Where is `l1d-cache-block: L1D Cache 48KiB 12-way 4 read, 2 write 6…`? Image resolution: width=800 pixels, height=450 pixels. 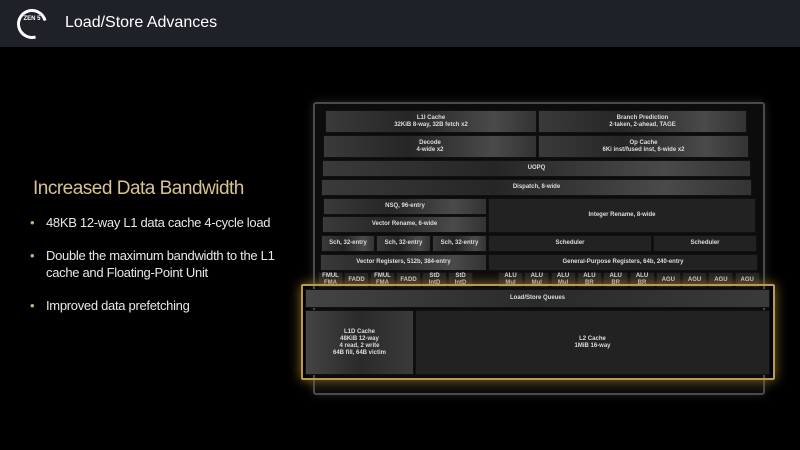 l1d-cache-block: L1D Cache 48KiB 12-way 4 read, 2 write 6… is located at coordinates (359, 342).